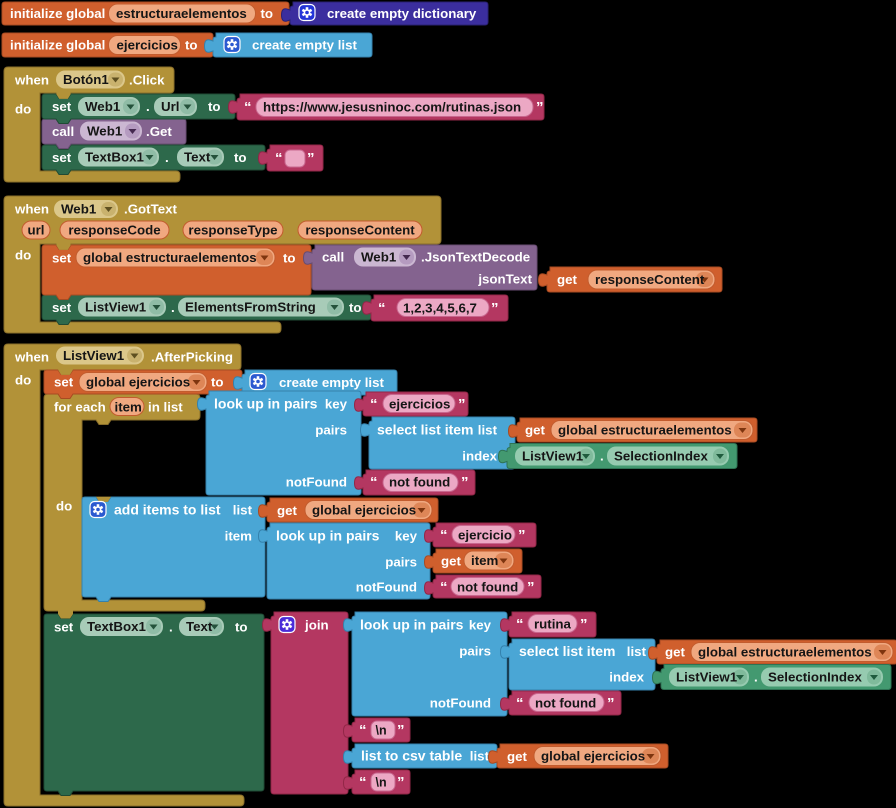 Image resolution: width=896 pixels, height=808 pixels. What do you see at coordinates (485, 535) in the screenshot?
I see `svg-text: ejercicio` at bounding box center [485, 535].